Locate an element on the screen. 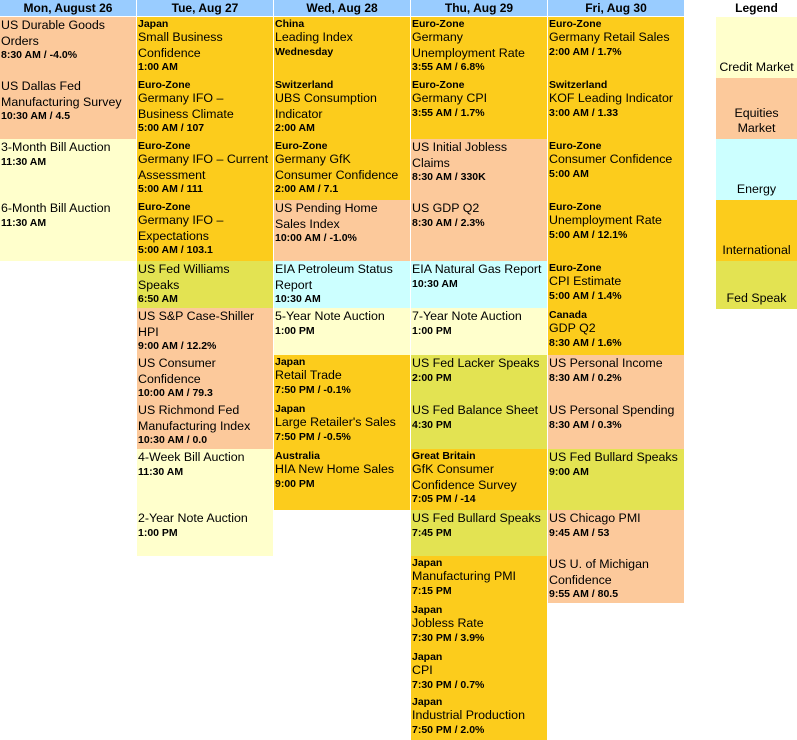 The image size is (797, 740). event-title: EIA Petroleum Status Report is located at coordinates (334, 277).